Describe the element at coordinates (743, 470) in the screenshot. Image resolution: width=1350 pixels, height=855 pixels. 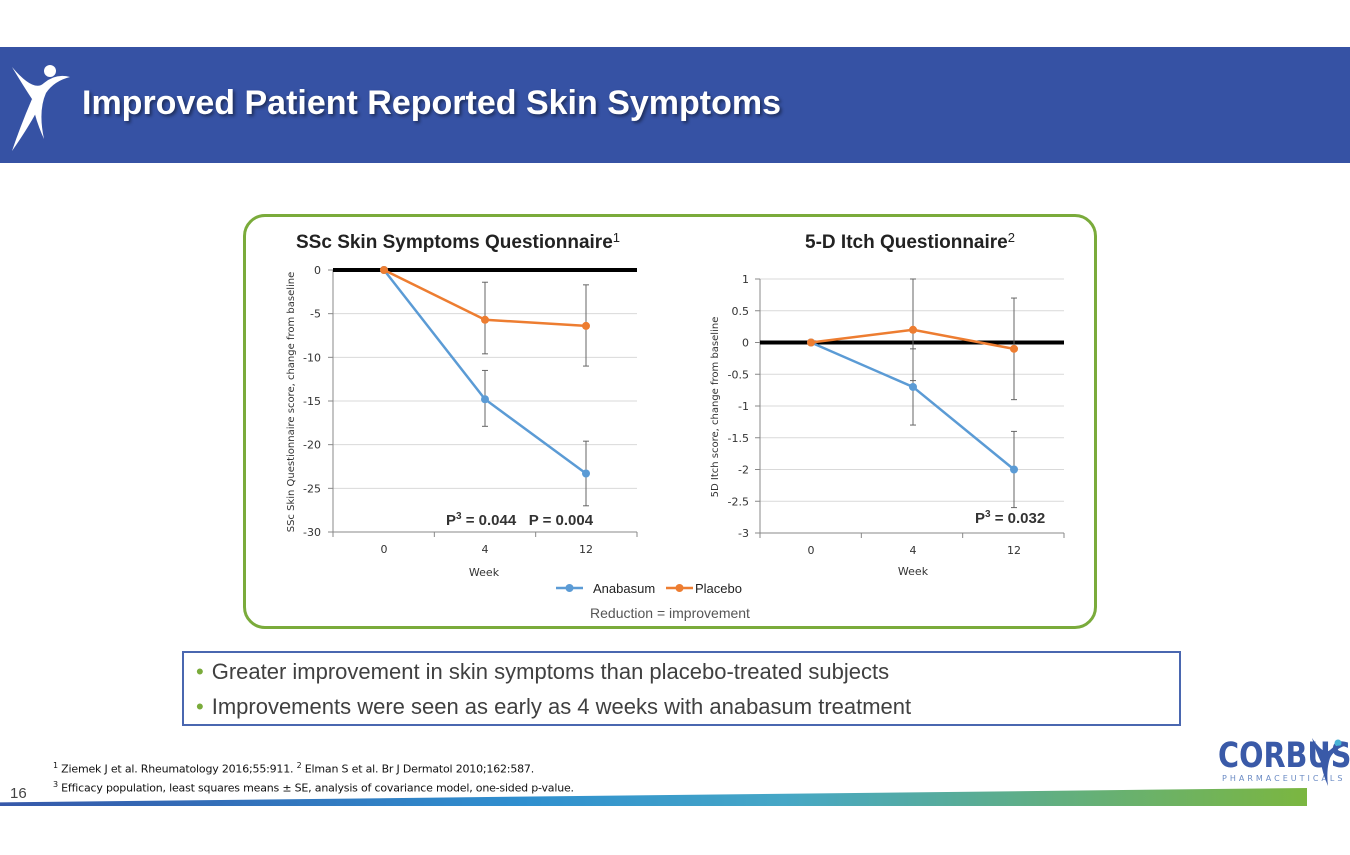
I see `y-tick-label: -2` at that location.